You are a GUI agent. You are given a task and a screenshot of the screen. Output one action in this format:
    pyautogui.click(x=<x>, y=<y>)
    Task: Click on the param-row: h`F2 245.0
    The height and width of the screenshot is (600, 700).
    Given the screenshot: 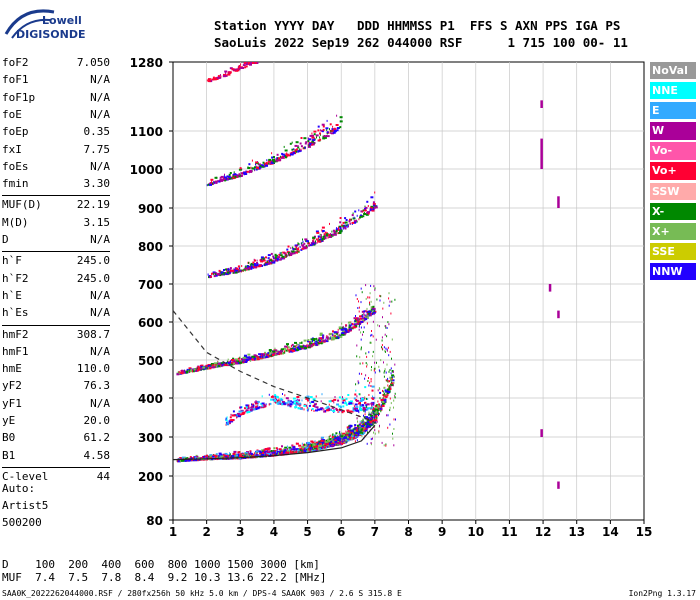 What is the action you would take?
    pyautogui.click(x=56, y=280)
    